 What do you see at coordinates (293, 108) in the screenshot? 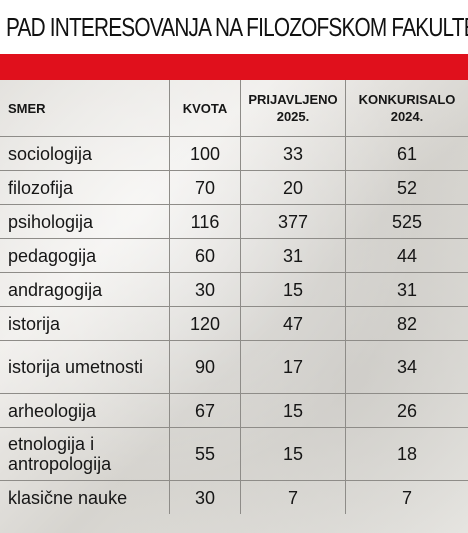
I see `header-prijavljeno: PRIJAVLJENO 2025.` at bounding box center [293, 108].